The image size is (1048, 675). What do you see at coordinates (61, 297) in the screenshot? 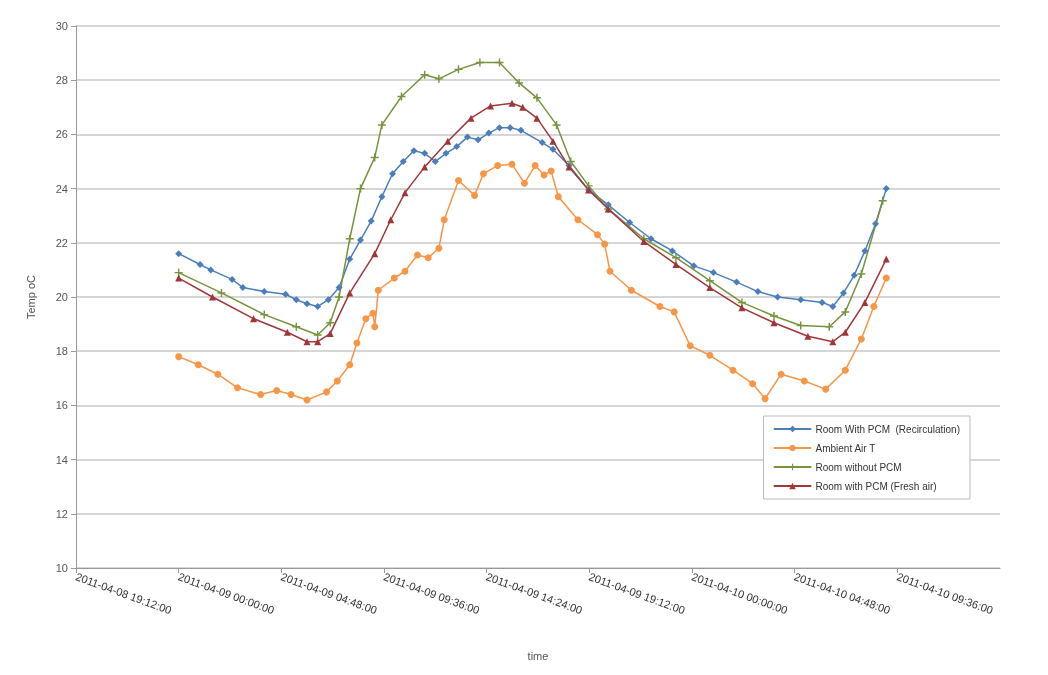
I see `y-tick-label: 20` at bounding box center [61, 297].